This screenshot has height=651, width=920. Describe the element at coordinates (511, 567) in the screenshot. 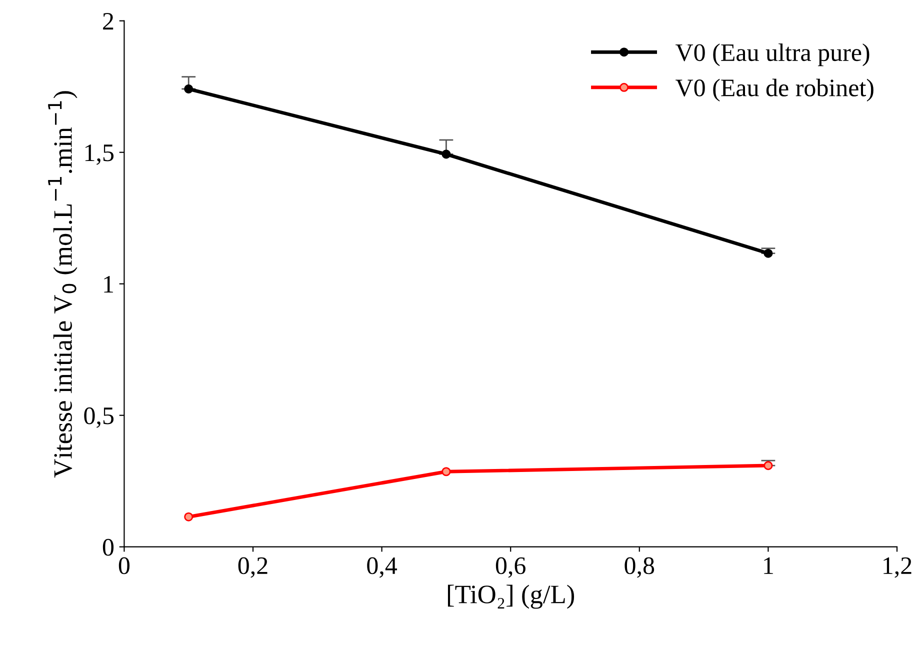

I see `x-tick-label: 0,6` at that location.